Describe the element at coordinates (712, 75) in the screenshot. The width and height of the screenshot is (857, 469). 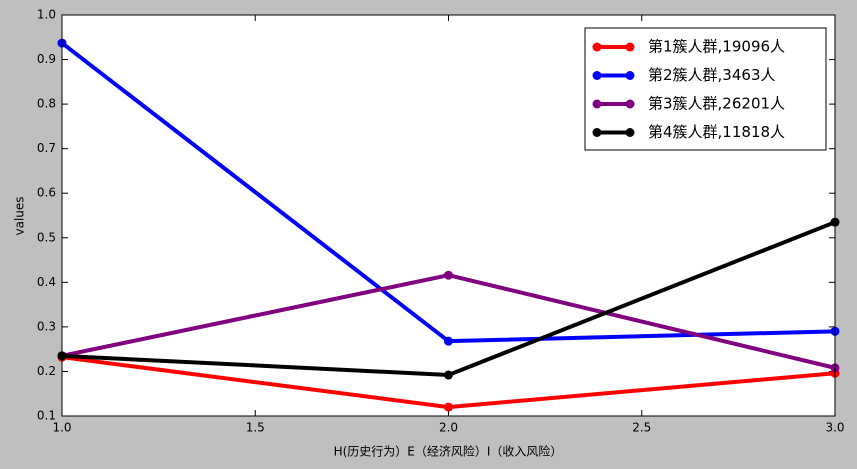
I see `legend-label: 第2簇人群,3463人` at that location.